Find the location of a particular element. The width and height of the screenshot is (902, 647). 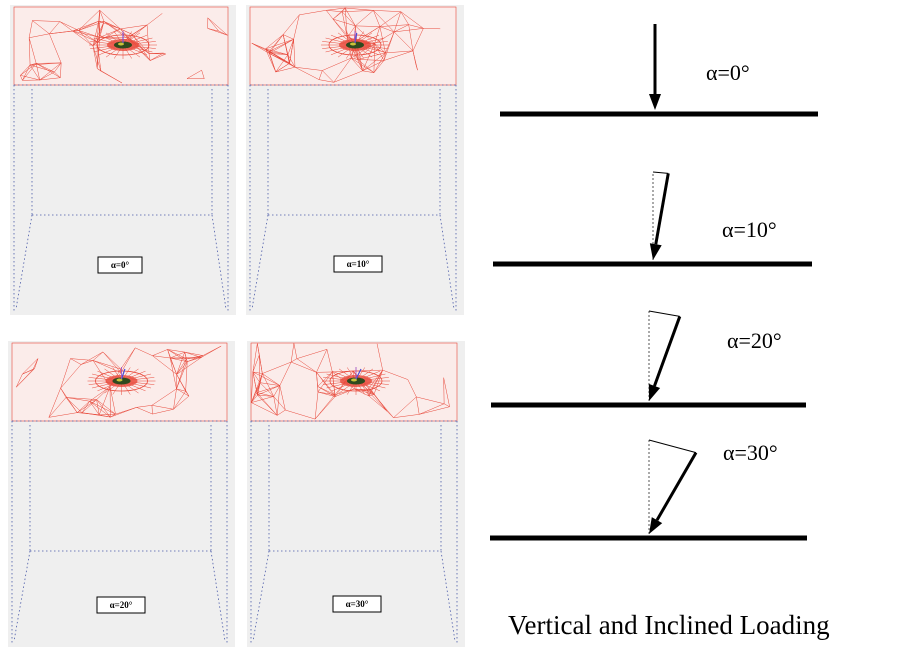

load-label-alpha-10: α=10° is located at coordinates (749, 229).